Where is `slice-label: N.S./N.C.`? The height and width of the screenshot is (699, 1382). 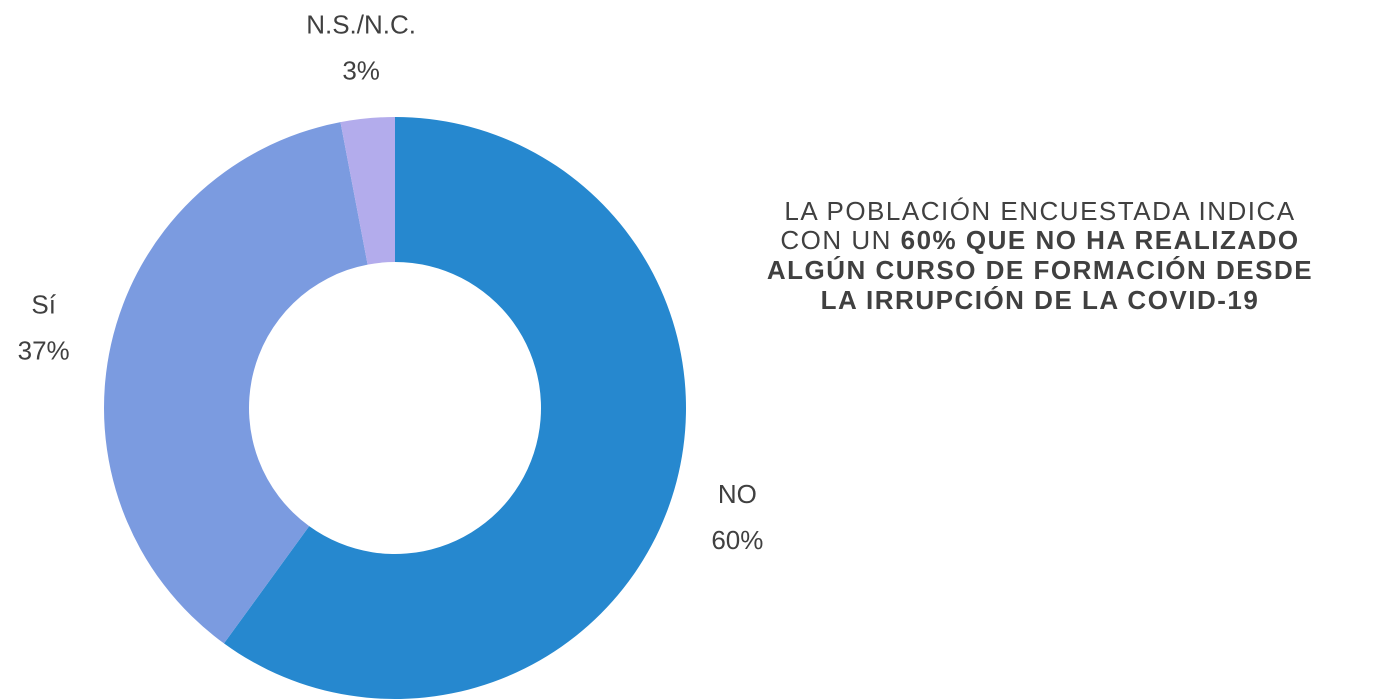
slice-label: N.S./N.C. is located at coordinates (361, 24).